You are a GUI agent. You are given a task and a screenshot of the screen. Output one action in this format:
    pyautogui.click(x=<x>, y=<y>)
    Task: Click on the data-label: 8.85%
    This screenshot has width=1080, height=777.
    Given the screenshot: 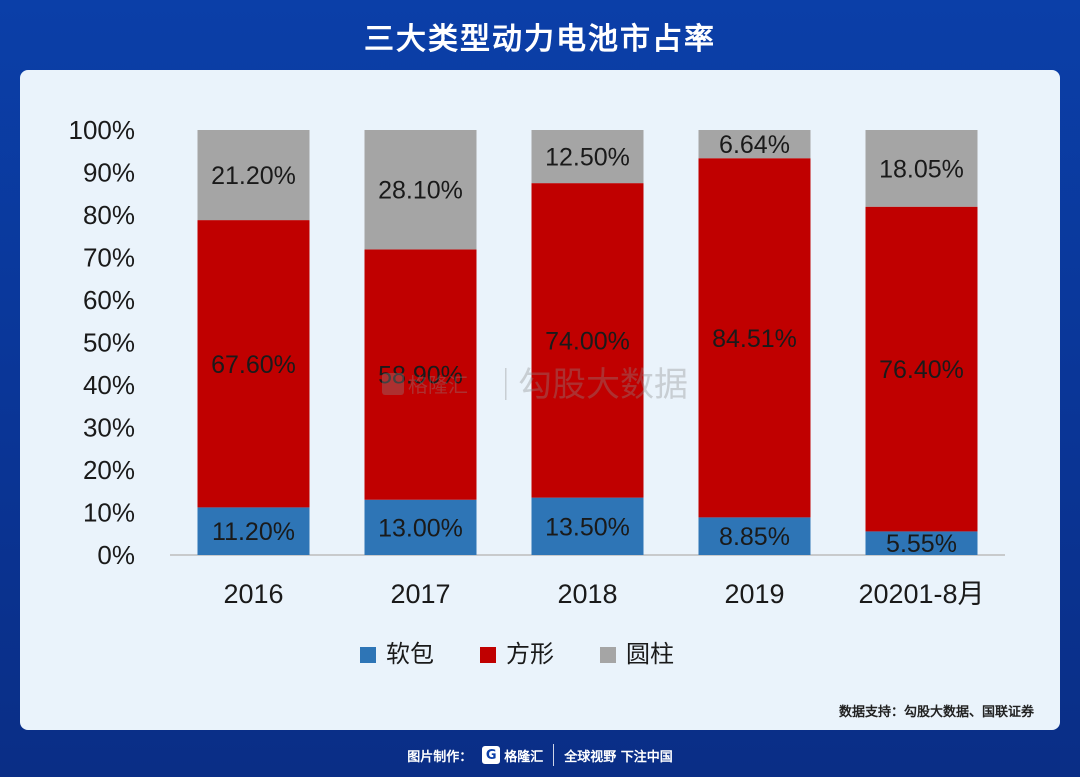 What is the action you would take?
    pyautogui.click(x=754, y=537)
    